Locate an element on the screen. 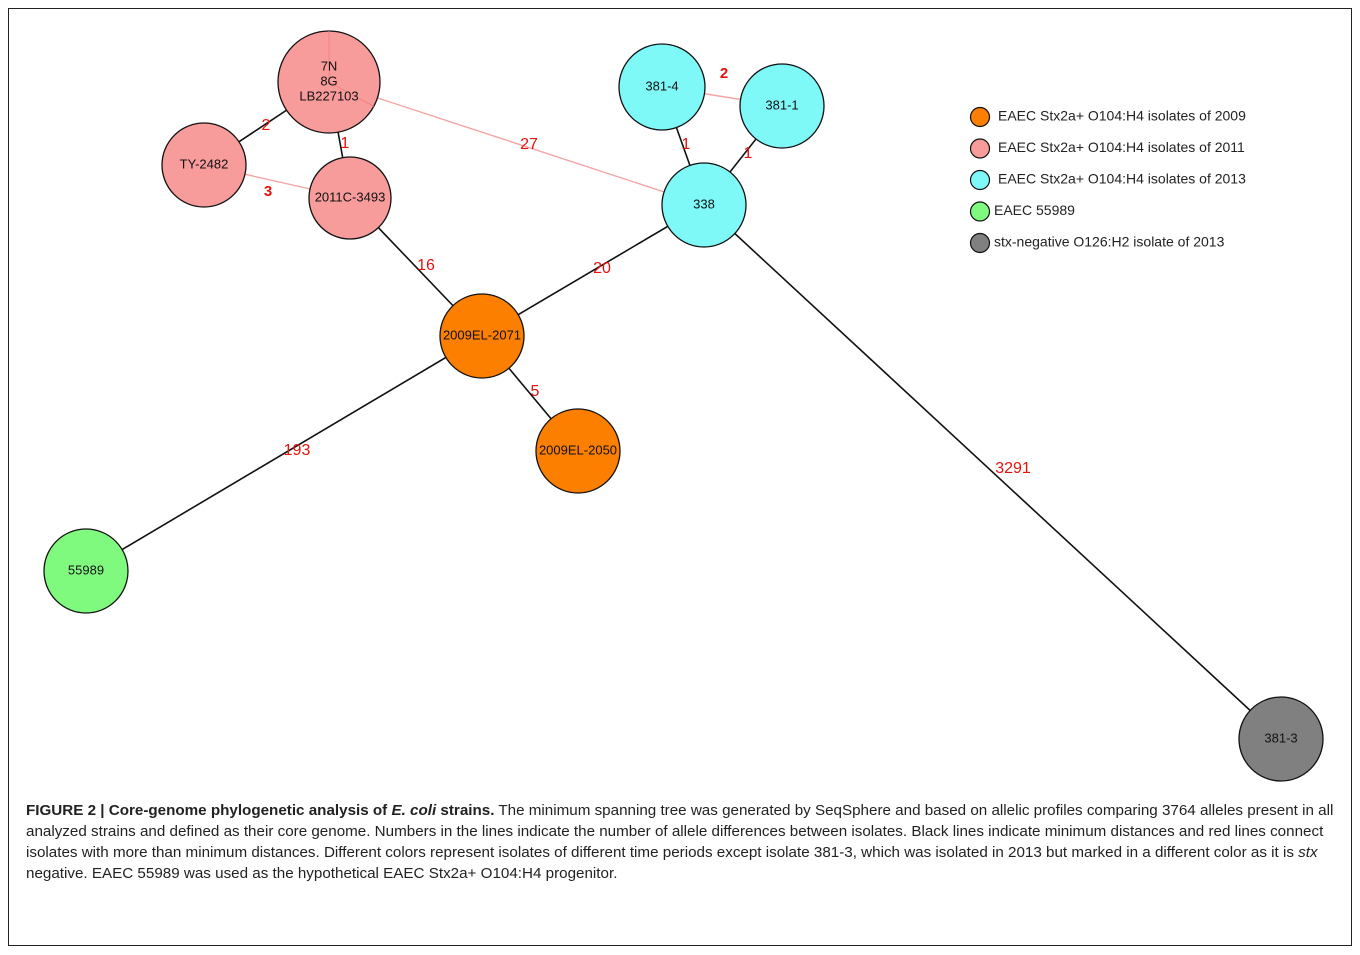 Image resolution: width=1360 pixels, height=955 pixels. node-label-8g: 8G is located at coordinates (328, 80).